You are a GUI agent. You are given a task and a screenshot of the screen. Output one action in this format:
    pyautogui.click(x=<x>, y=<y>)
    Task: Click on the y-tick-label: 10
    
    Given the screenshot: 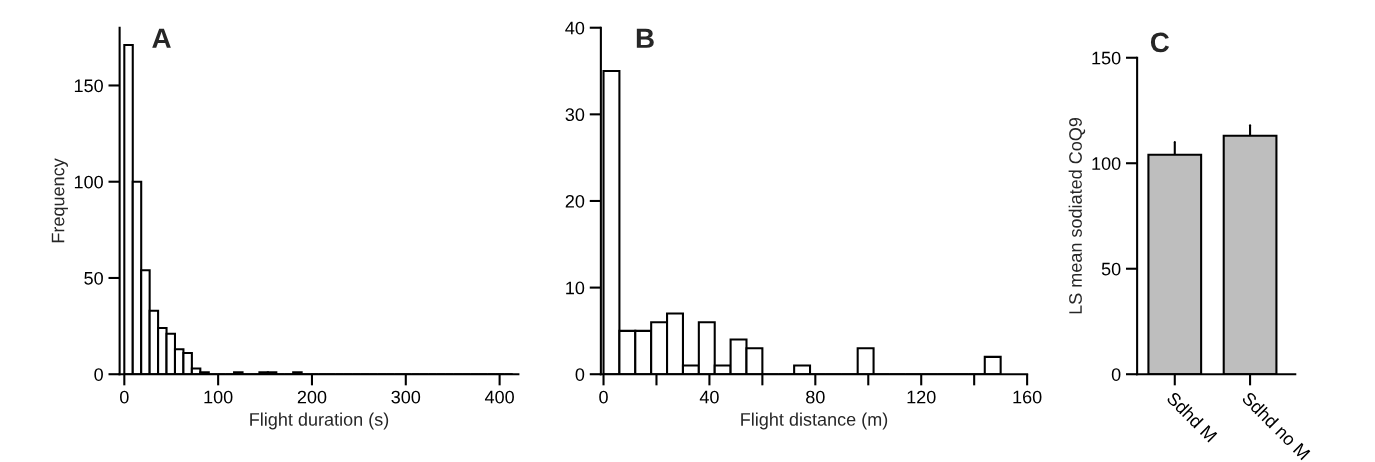 What is the action you would take?
    pyautogui.click(x=575, y=288)
    